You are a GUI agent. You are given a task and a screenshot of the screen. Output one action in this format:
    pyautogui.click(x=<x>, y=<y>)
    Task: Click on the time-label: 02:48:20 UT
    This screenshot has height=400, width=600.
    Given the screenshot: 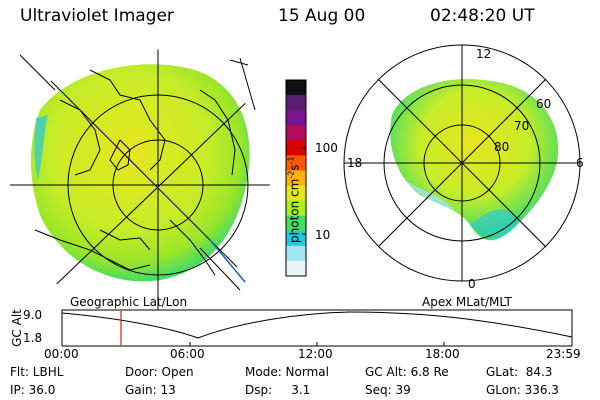 What is the action you would take?
    pyautogui.click(x=482, y=16)
    